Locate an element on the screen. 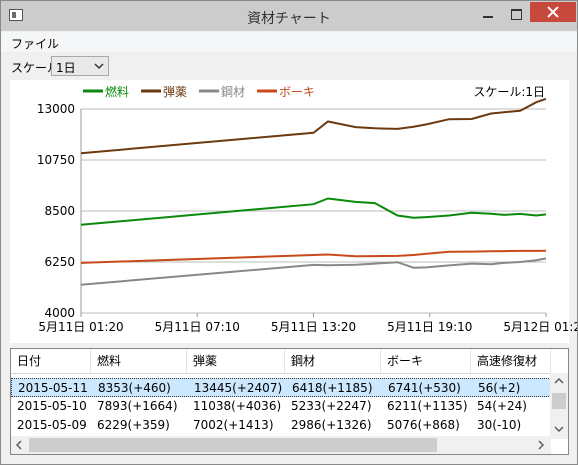 The height and width of the screenshot is (465, 578). scale-toolbar: スケール 1日 is located at coordinates (289, 66).